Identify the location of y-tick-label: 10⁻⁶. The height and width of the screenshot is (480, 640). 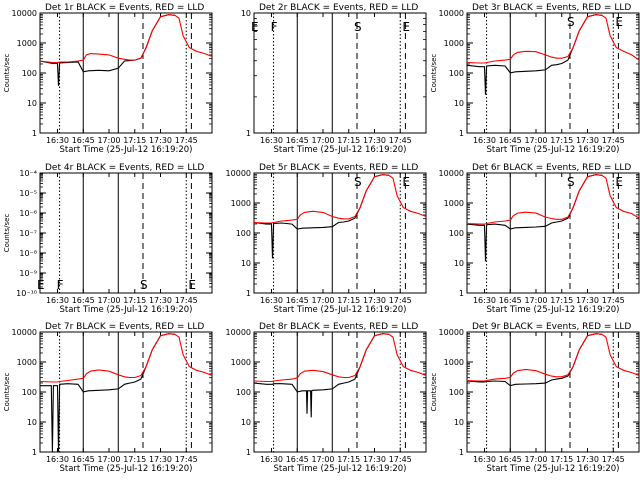
(28, 213).